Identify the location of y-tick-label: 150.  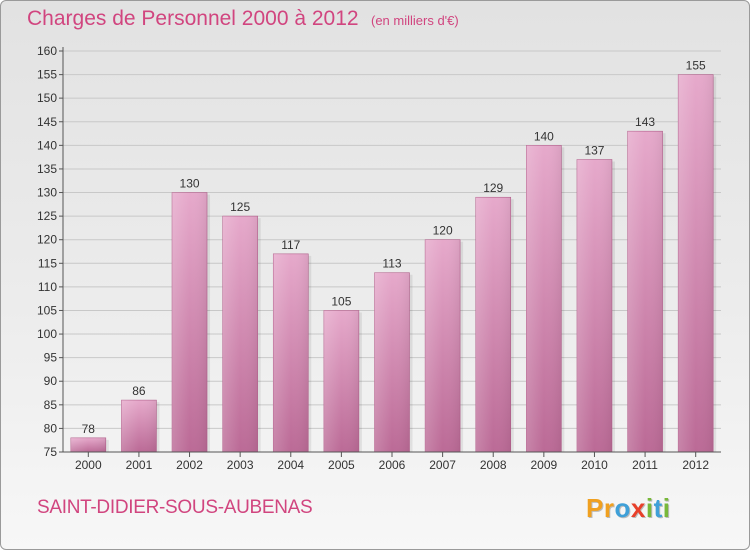
(47, 98).